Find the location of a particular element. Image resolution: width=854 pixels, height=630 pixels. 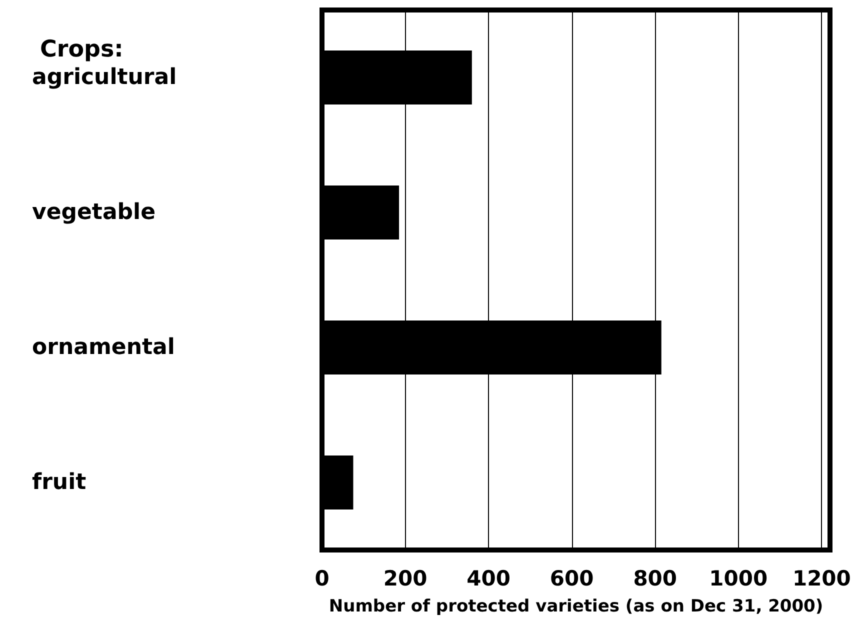

y-tick-label: fruit is located at coordinates (59, 482).